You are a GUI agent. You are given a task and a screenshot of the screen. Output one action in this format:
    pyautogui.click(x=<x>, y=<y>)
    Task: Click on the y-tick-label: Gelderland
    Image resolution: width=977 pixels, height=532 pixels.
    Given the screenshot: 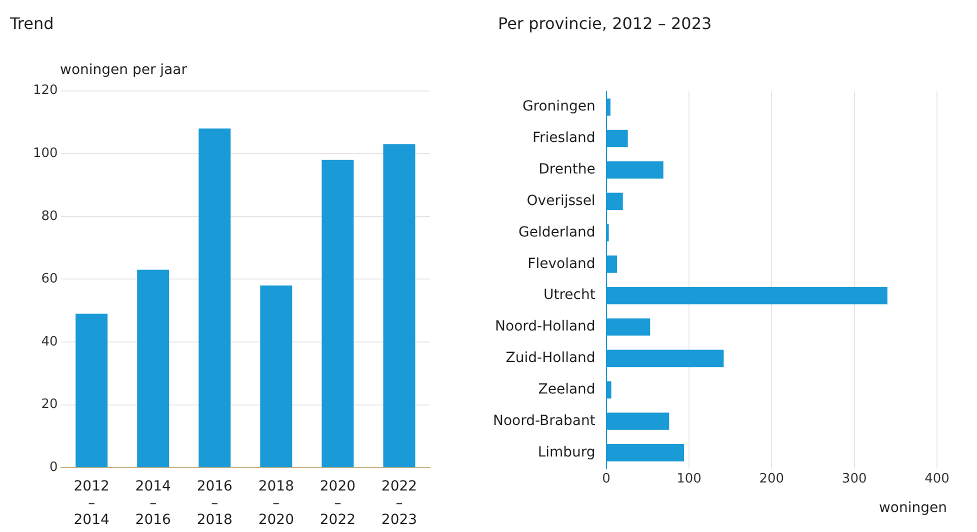 What is the action you would take?
    pyautogui.click(x=557, y=232)
    